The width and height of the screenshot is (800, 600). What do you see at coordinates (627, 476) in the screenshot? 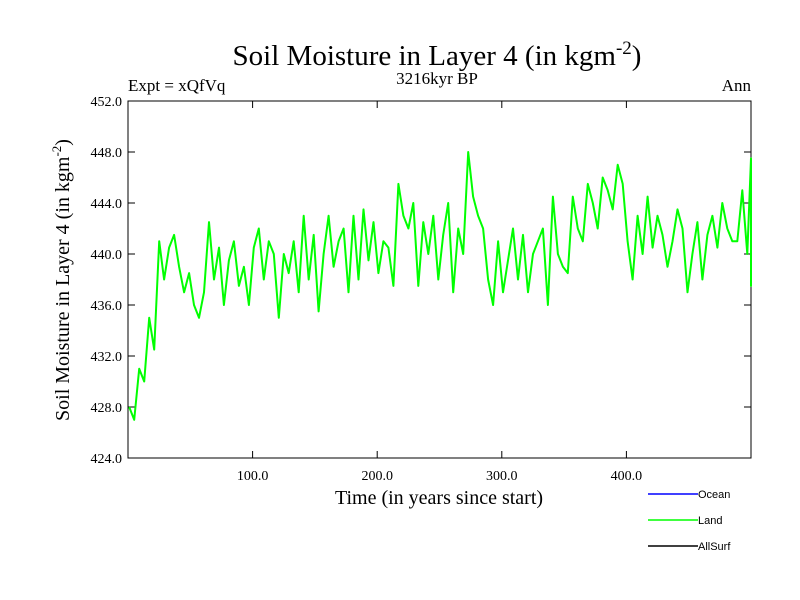
I see `x-tick-label: 400.0` at bounding box center [627, 476].